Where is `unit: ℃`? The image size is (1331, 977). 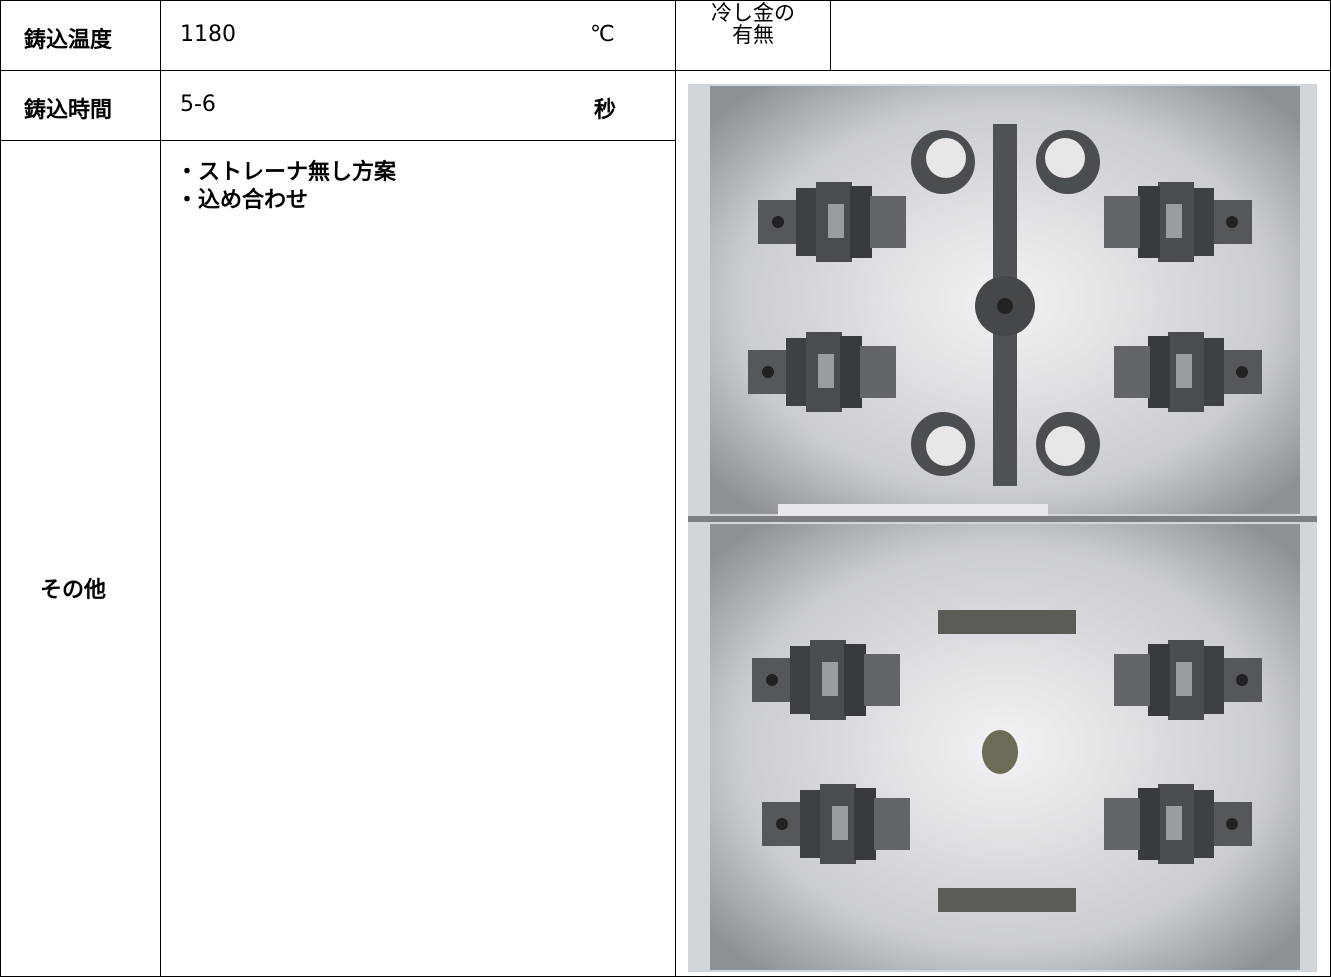 unit: ℃ is located at coordinates (602, 34).